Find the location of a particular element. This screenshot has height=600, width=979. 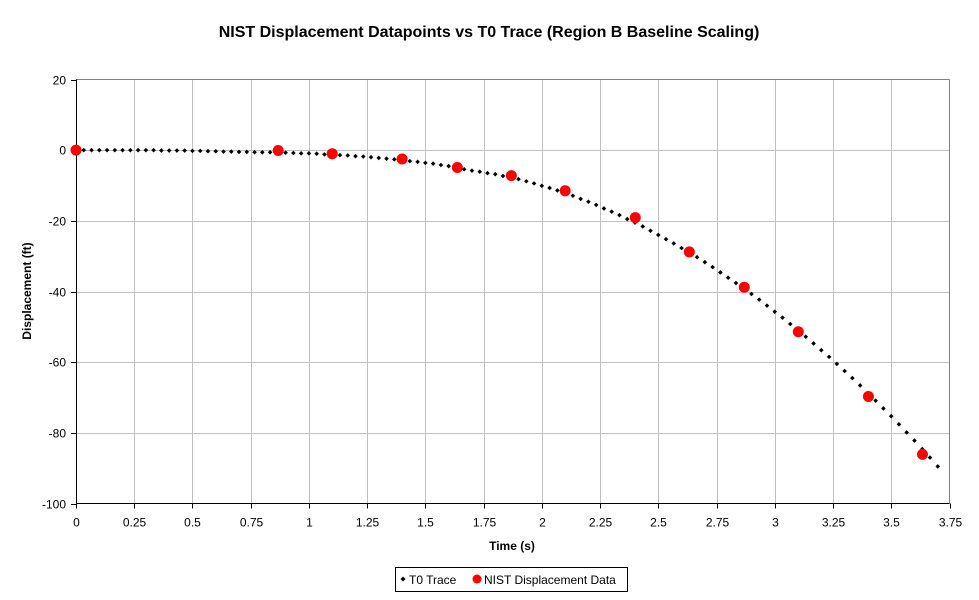

y-tick-label: -20 is located at coordinates (58, 222).